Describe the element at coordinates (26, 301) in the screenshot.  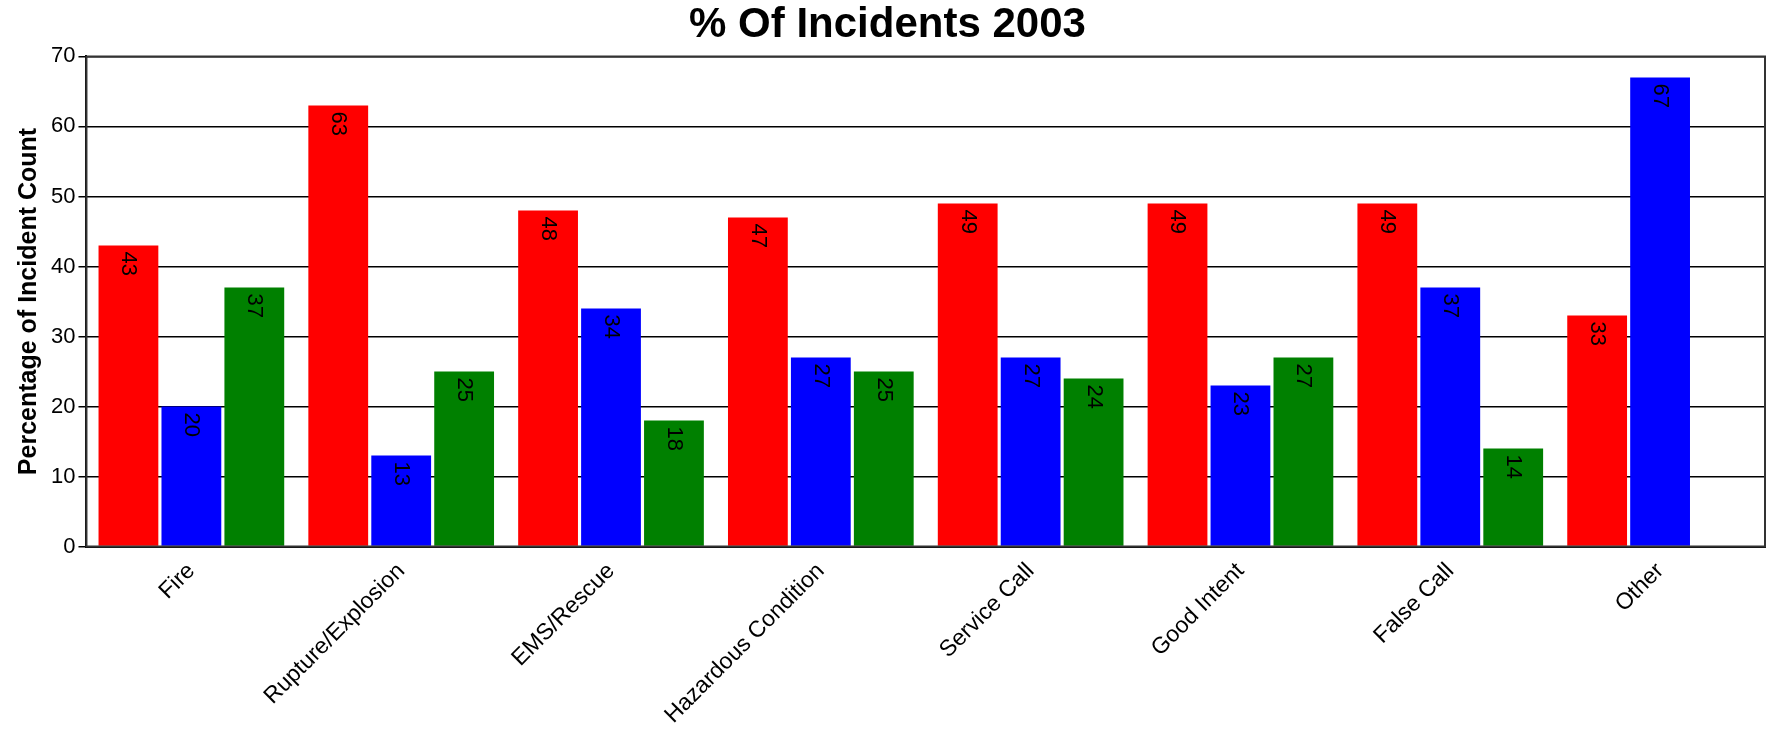
I see `y-axis-title: Percentage of Incident Count` at that location.